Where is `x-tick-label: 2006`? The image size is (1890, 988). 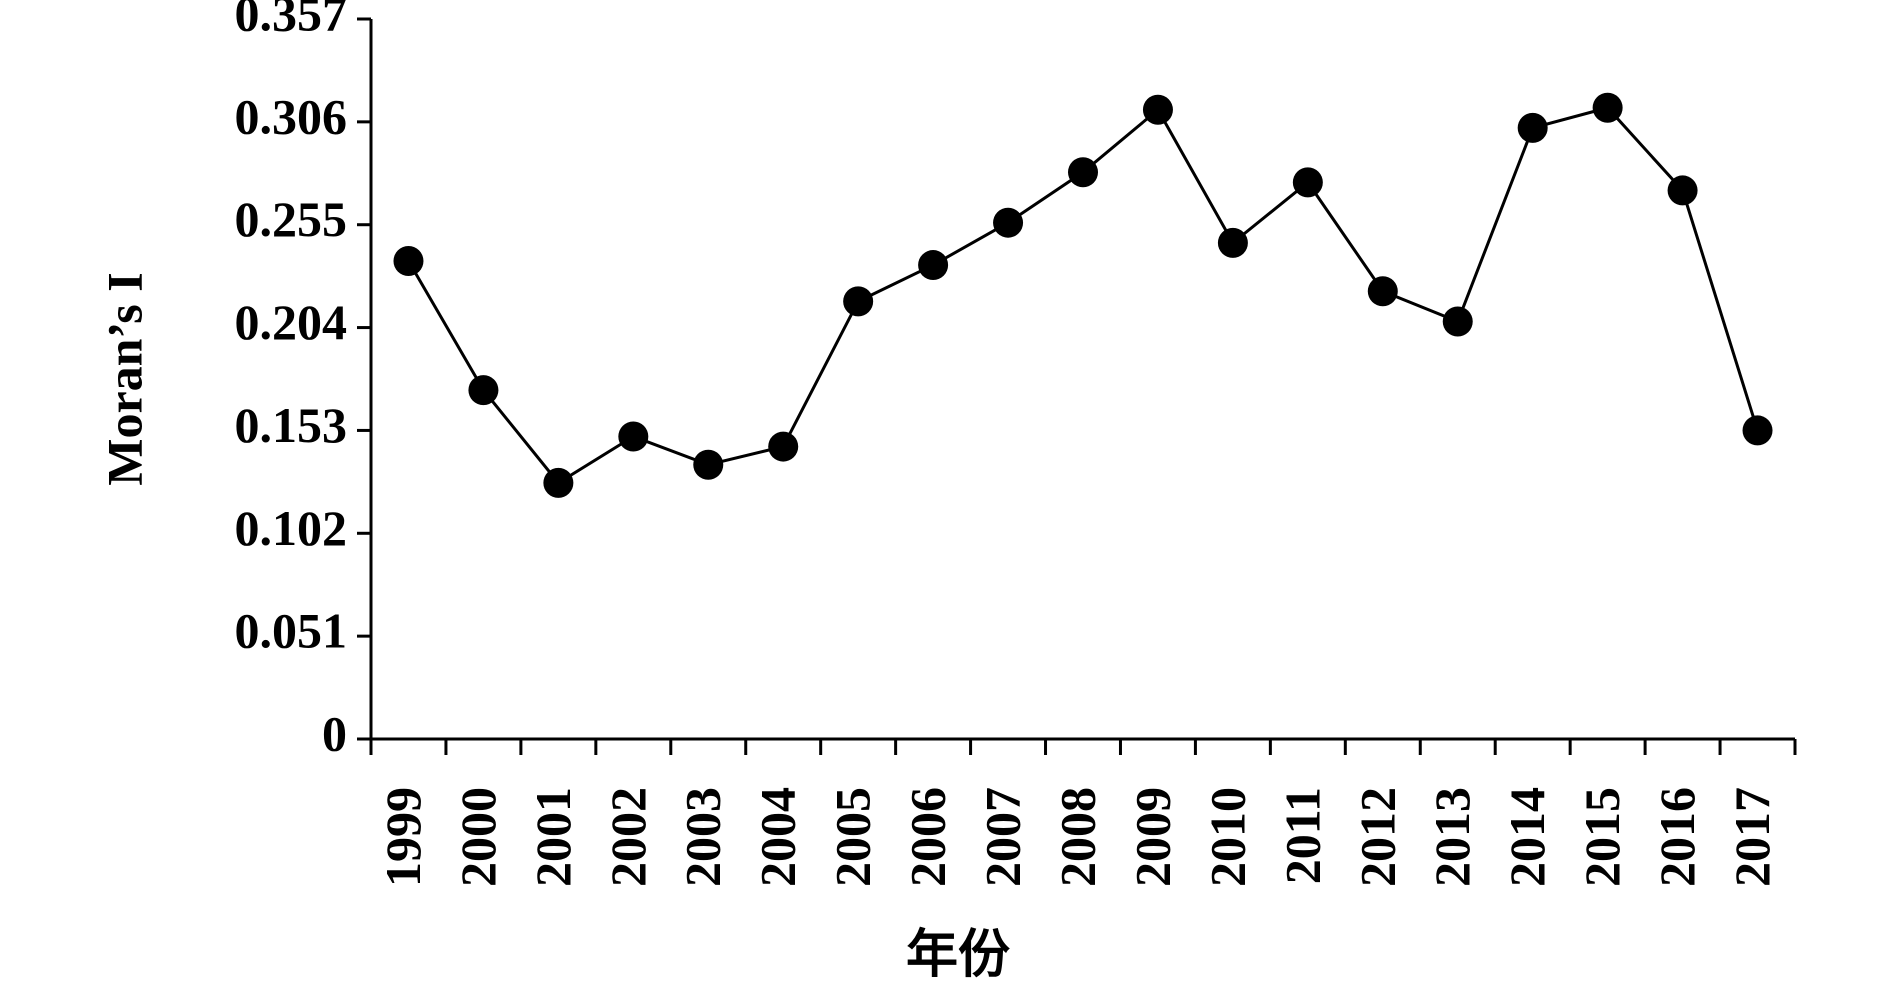 x-tick-label: 2006 is located at coordinates (928, 837).